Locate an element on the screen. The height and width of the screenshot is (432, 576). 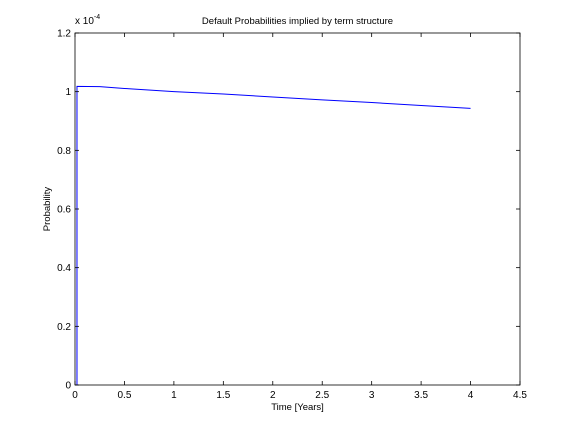
x-tick-label: 3 is located at coordinates (372, 395).